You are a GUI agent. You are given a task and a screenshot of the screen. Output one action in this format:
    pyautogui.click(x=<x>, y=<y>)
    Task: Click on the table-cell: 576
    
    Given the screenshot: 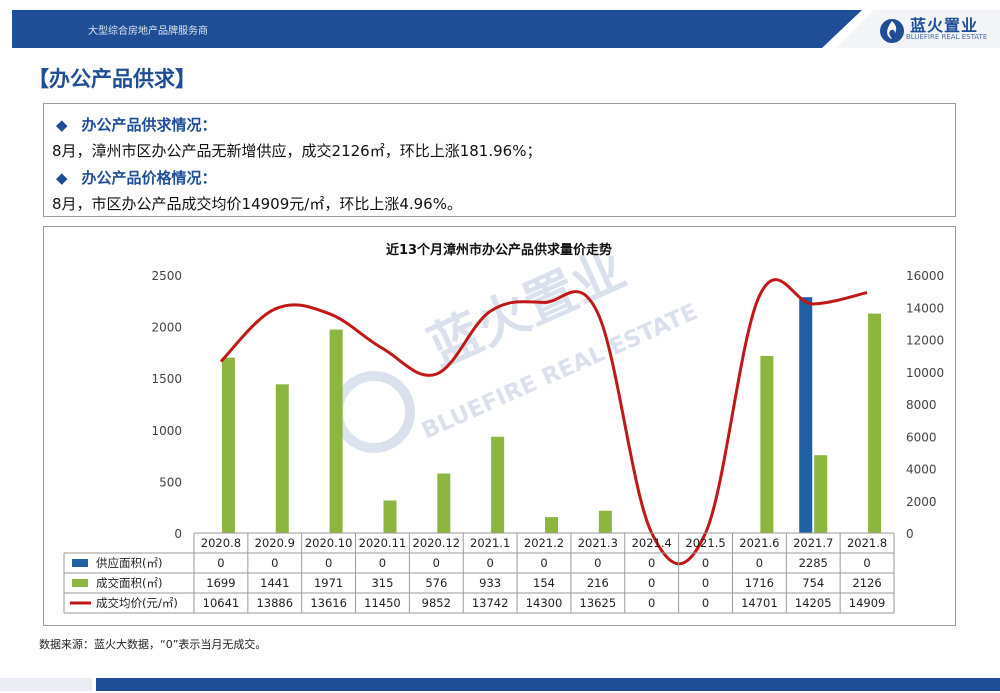 What is the action you would take?
    pyautogui.click(x=436, y=583)
    